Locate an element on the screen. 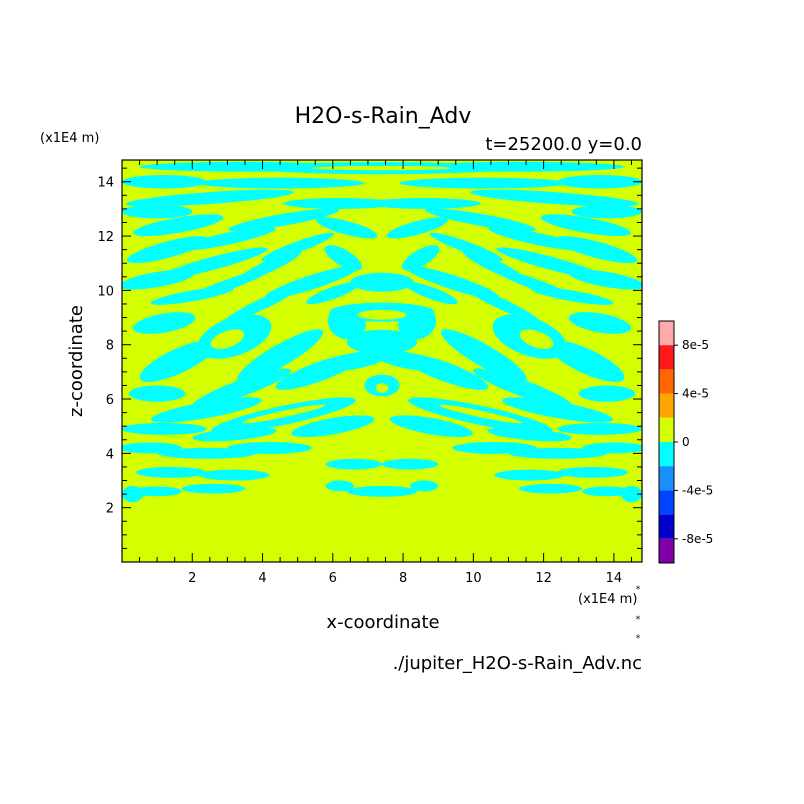 The height and width of the screenshot is (804, 804). y-tick-label: 6 is located at coordinates (110, 400).